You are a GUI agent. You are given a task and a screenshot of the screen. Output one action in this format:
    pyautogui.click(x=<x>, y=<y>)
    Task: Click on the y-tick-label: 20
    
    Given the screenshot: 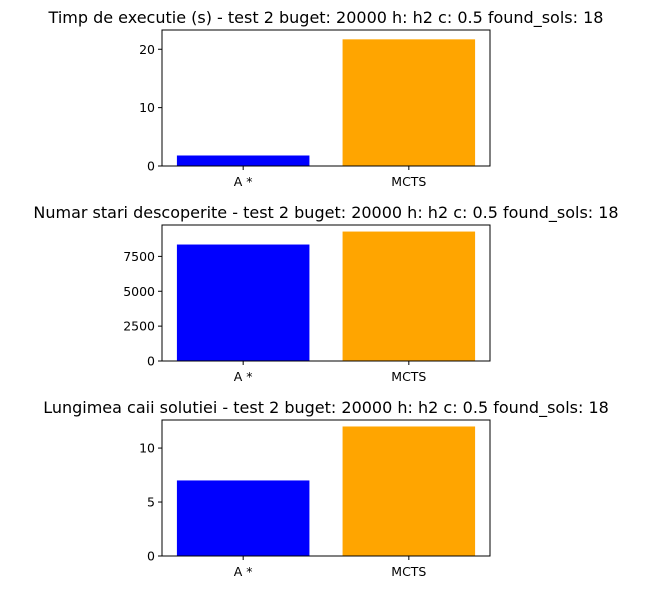 What is the action you would take?
    pyautogui.click(x=147, y=49)
    